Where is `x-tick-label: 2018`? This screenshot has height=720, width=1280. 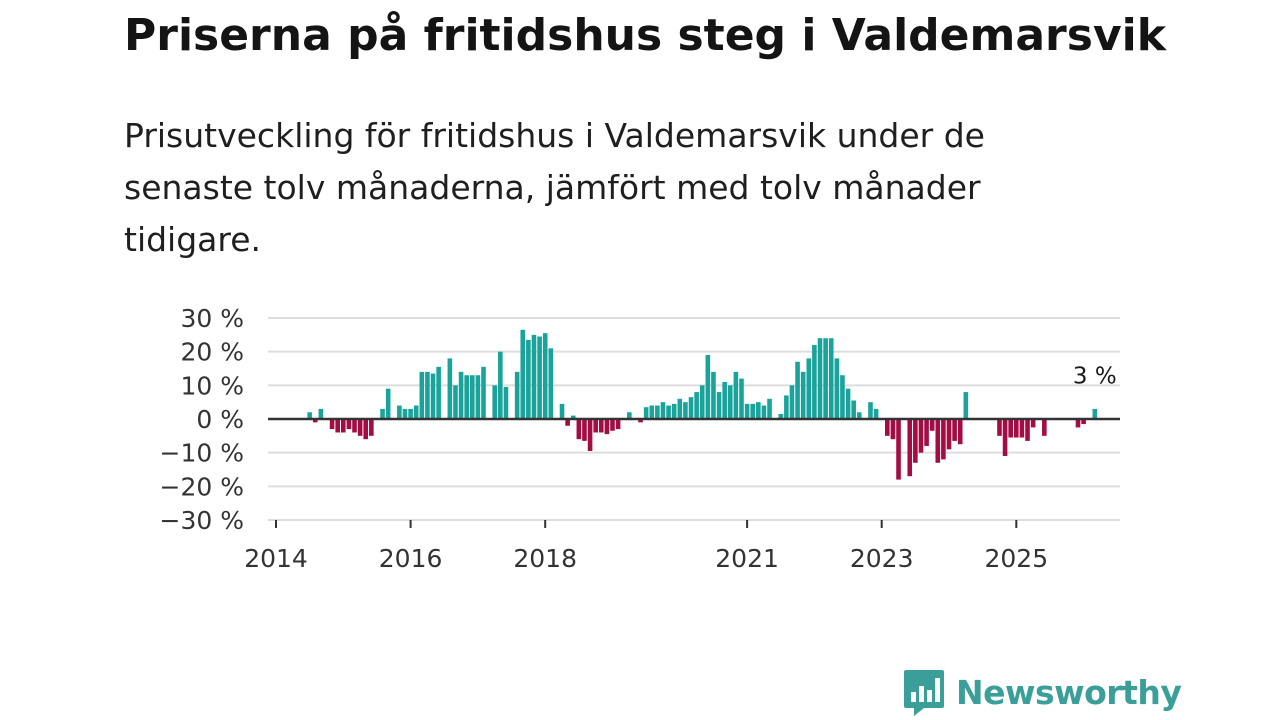 x-tick-label: 2018 is located at coordinates (545, 558).